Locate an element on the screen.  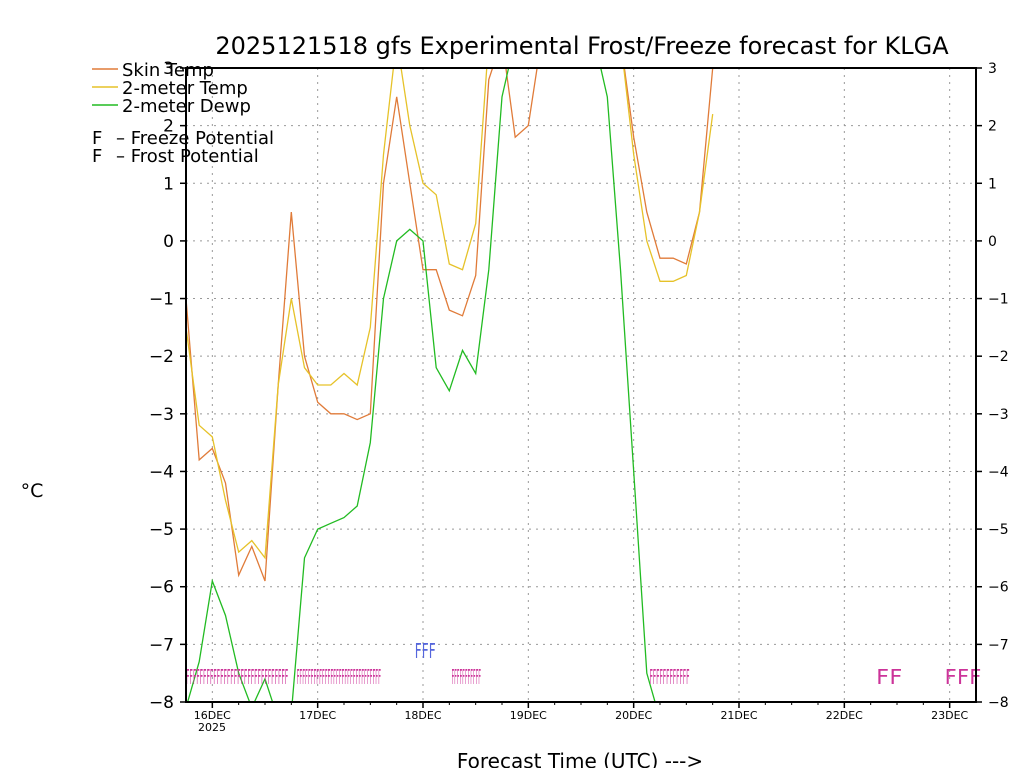
frost-potential-mark: FFF is located at coordinates (425, 651).